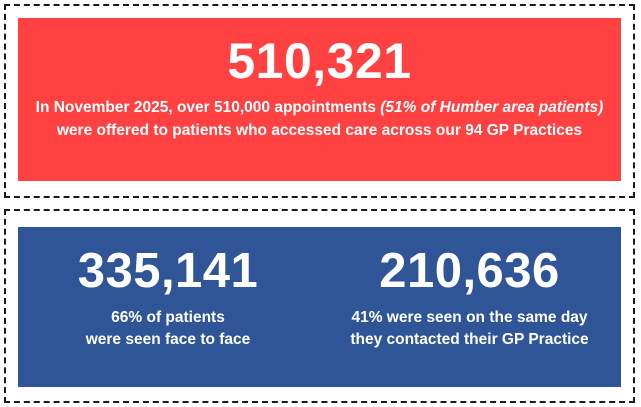 This screenshot has width=641, height=407. What do you see at coordinates (168, 329) in the screenshot?
I see `stat-caption: 66% of patients were seen face to face` at bounding box center [168, 329].